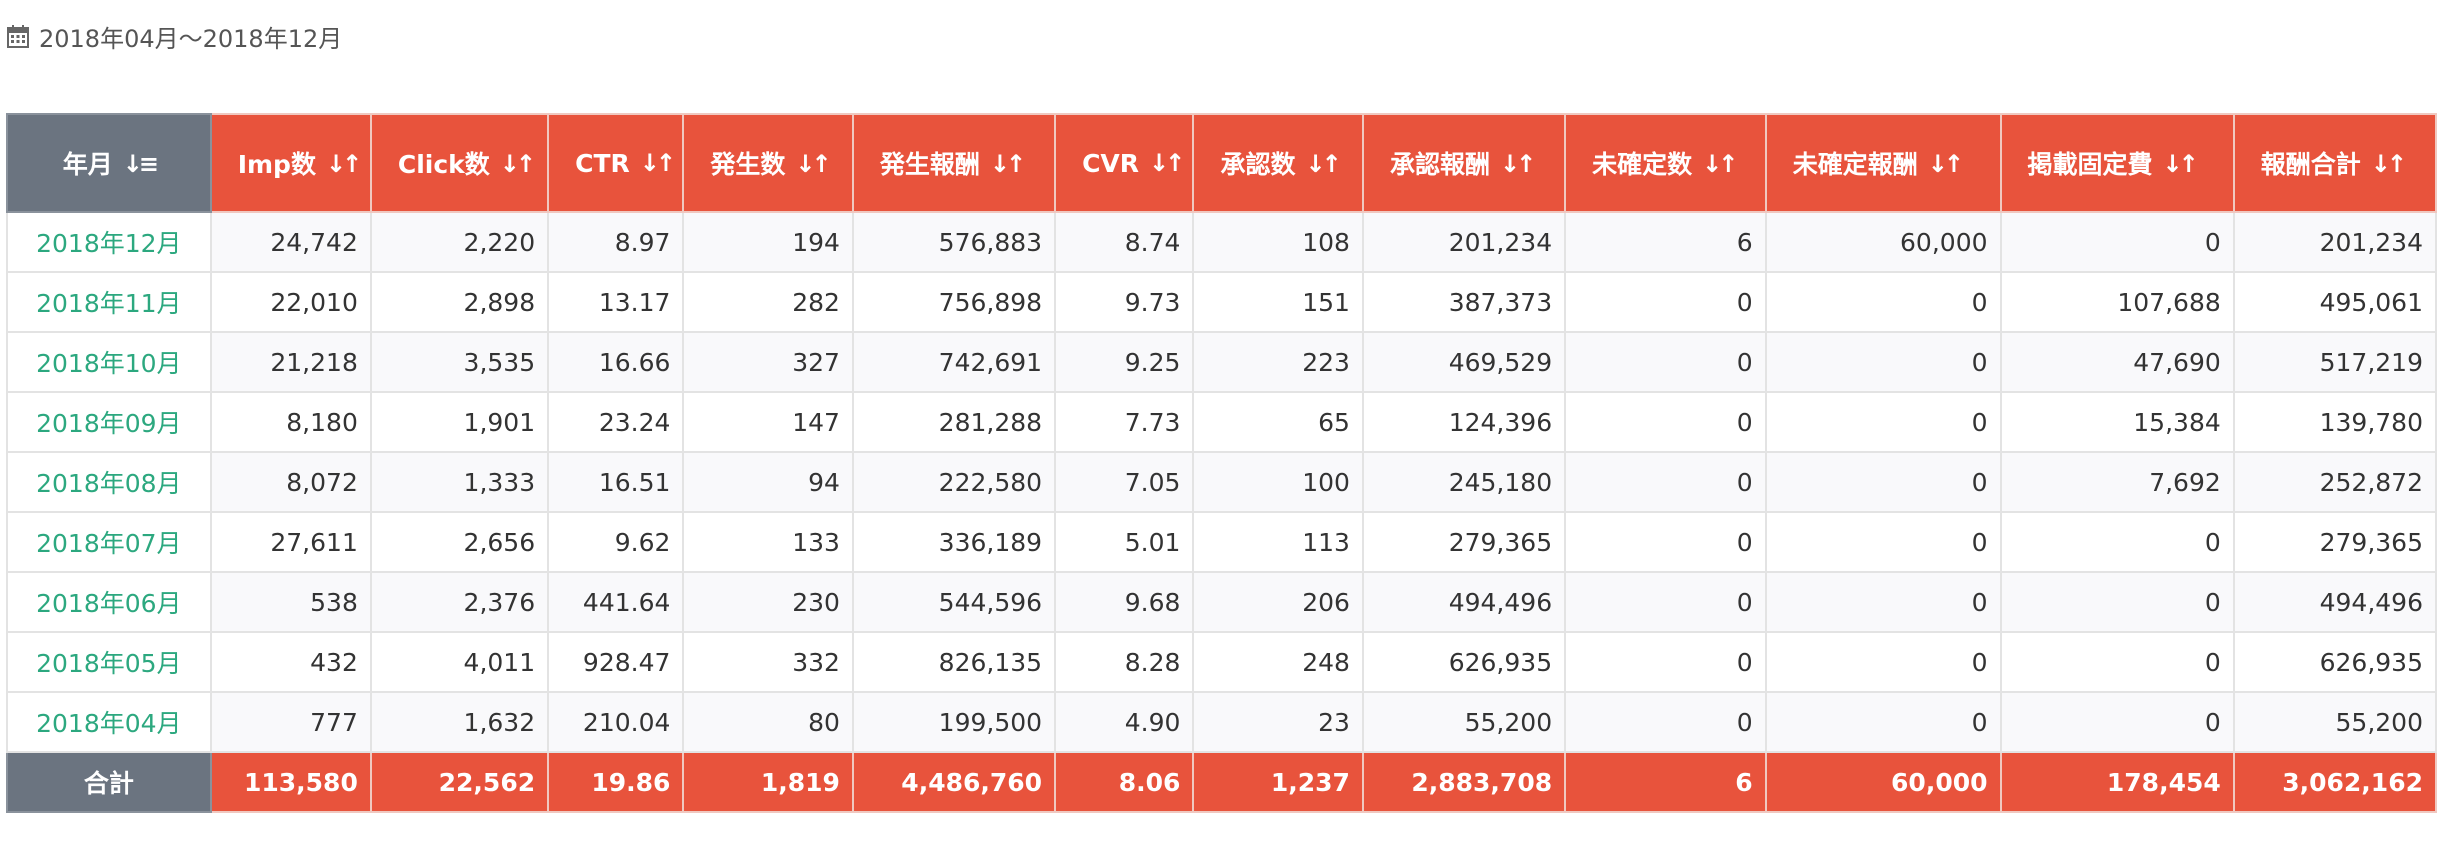 The image size is (2437, 849). Describe the element at coordinates (109, 662) in the screenshot. I see `year-month-link: 2018年05月` at that location.